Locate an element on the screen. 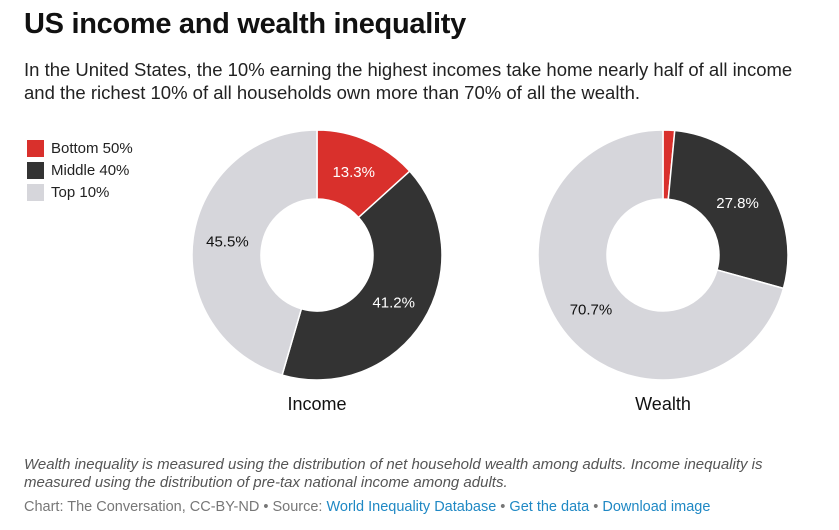 Image resolution: width=839 pixels, height=530 pixels. legend-label-middle-40: Middle 40% is located at coordinates (90, 170).